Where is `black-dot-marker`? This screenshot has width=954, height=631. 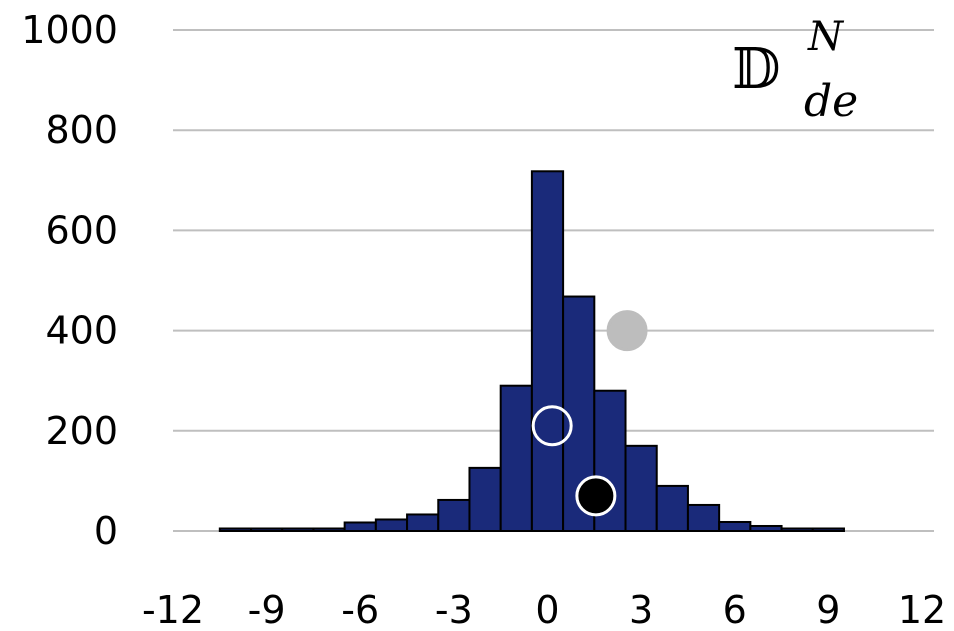 black-dot-marker is located at coordinates (596, 496).